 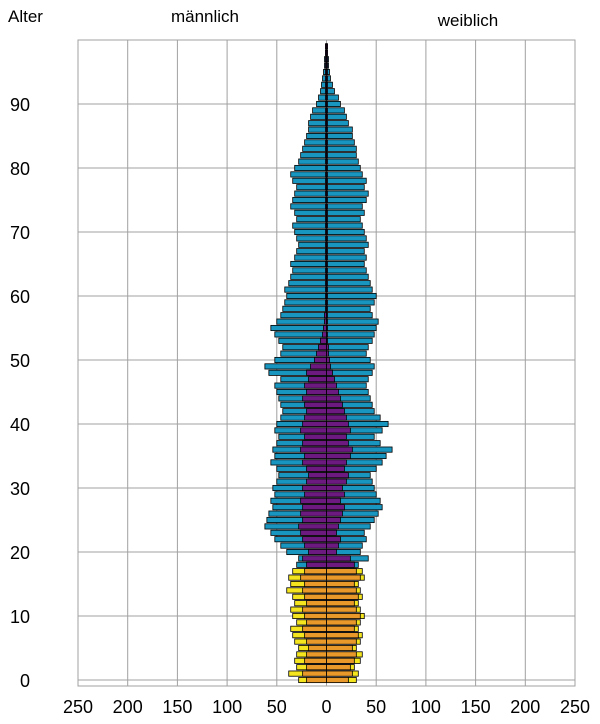 What do you see at coordinates (20, 553) in the screenshot?
I see `y-tick-label: 20` at bounding box center [20, 553].